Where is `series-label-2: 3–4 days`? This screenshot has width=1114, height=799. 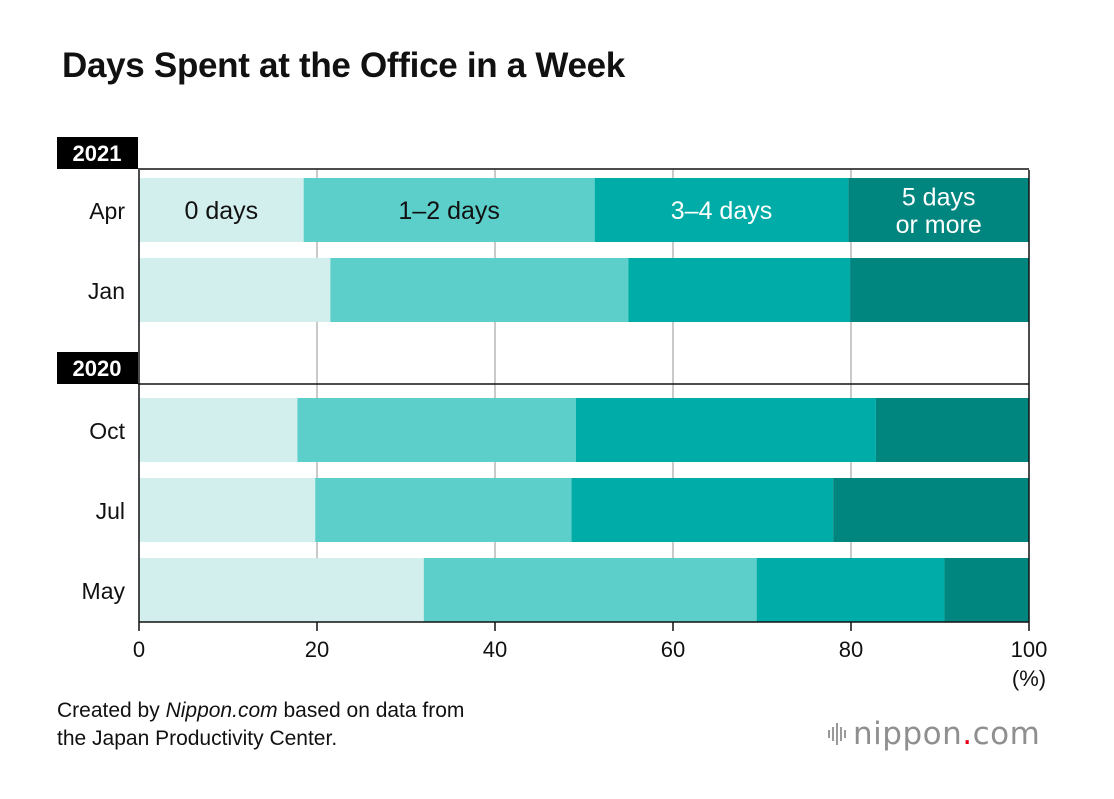
series-label-2: 3–4 days is located at coordinates (721, 211).